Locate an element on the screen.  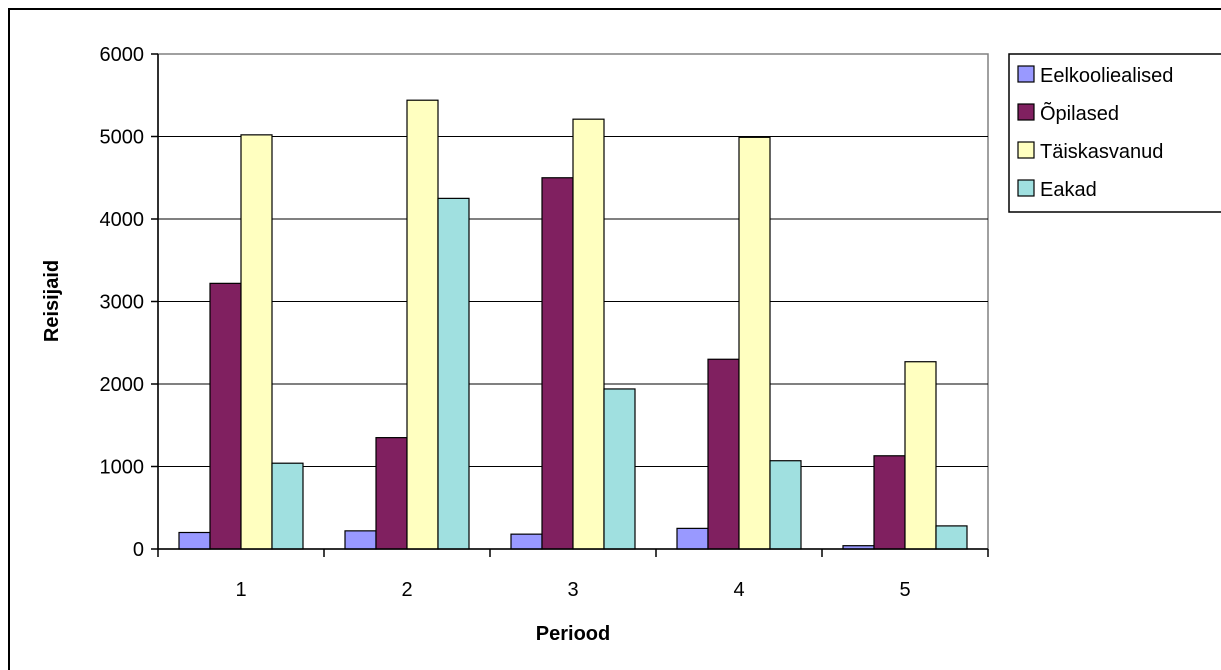
bar-täiskasvanud-1 is located at coordinates (256, 342).